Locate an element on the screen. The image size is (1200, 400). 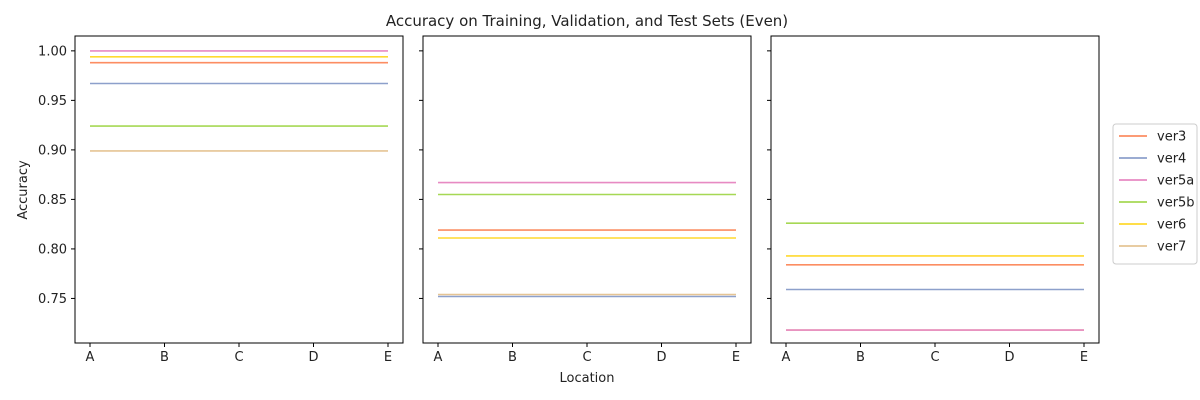
legend: ver3 ver4 ver5a ver5b ver6 ver7 is located at coordinates (1155, 194).